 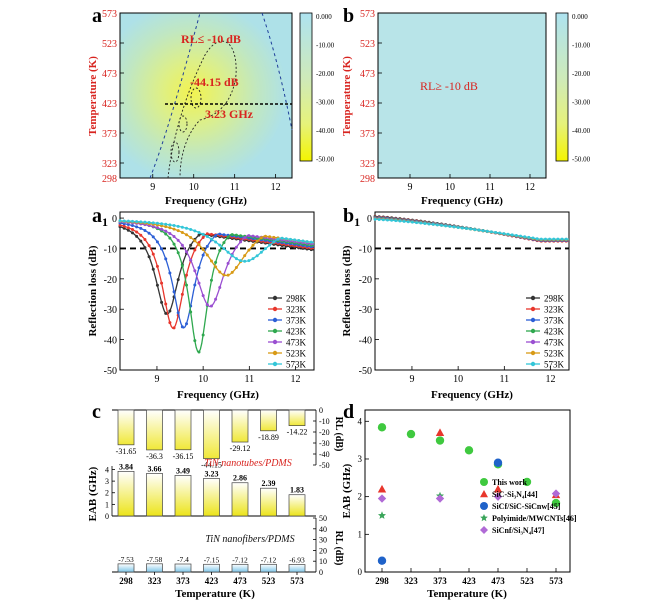 What do you see at coordinates (183, 456) in the screenshot?
I see `c-rl-tube-label: -36.15` at bounding box center [183, 456].